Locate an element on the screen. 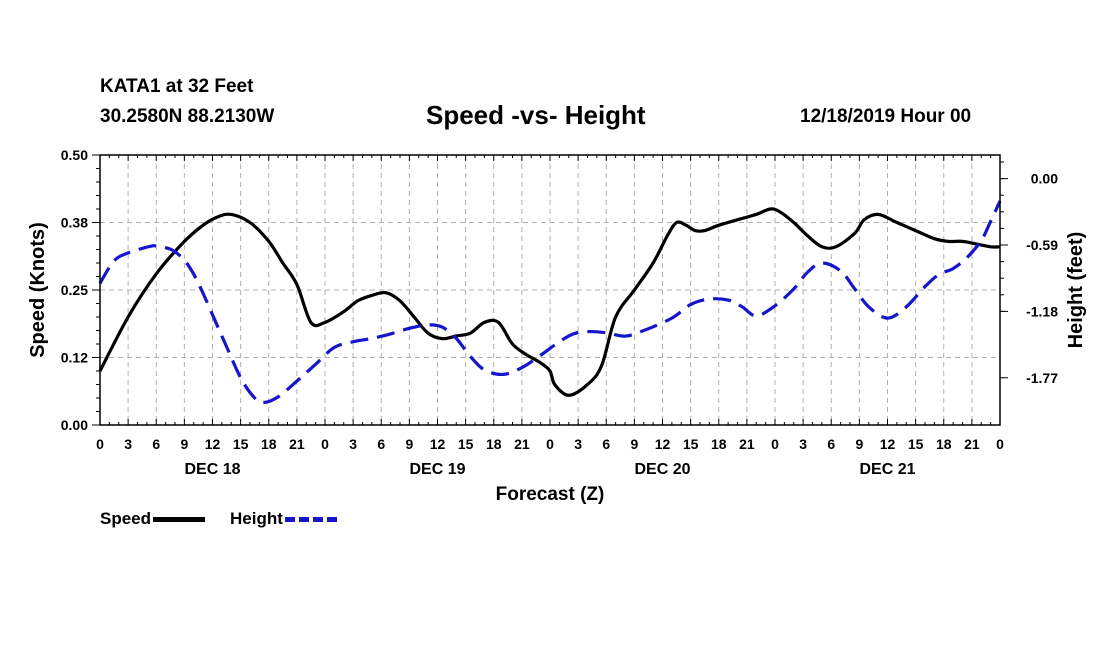 This screenshot has height=650, width=1100. y-right-tick-label: -0.59 is located at coordinates (1042, 245).